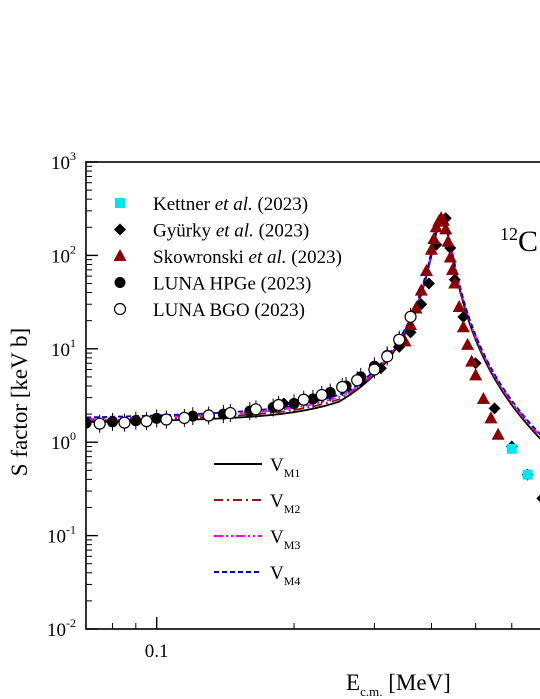 Image resolution: width=540 pixels, height=699 pixels. Describe the element at coordinates (63, 161) in the screenshot. I see `y-tick-label: 10³` at that location.